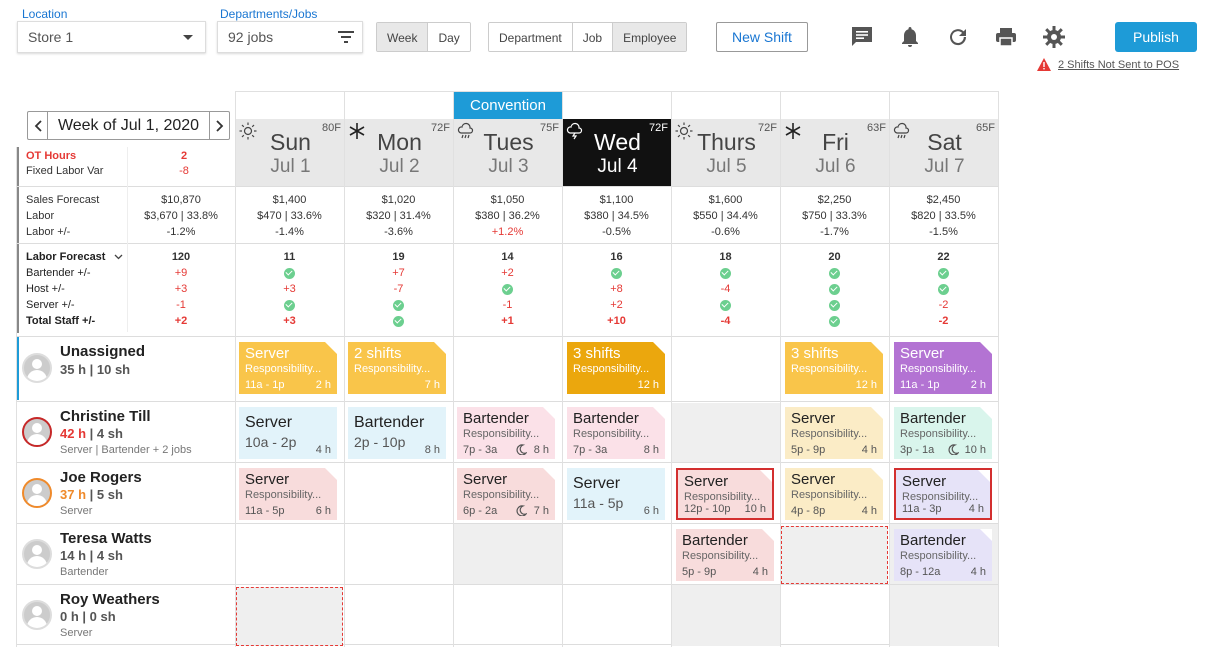 The height and width of the screenshot is (664, 1211). Describe the element at coordinates (290, 166) in the screenshot. I see `day-date: Jul 1` at that location.